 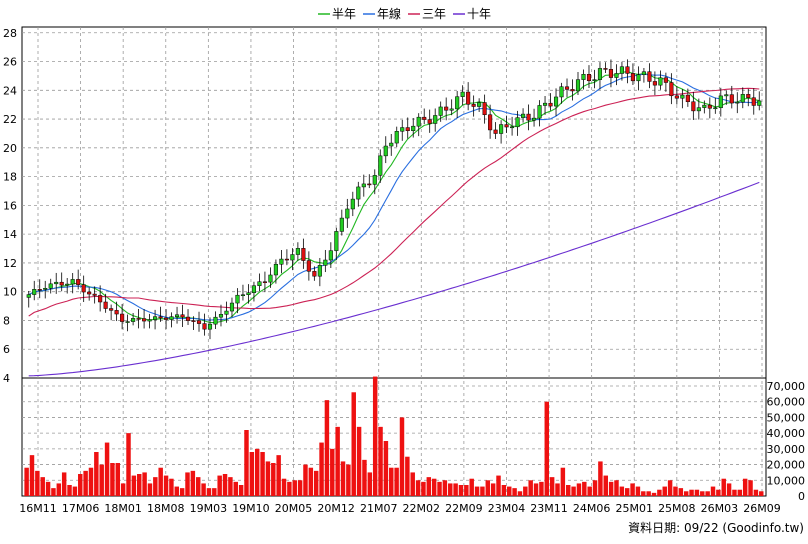 What do you see at coordinates (801, 496) in the screenshot?
I see `volume-tick-label: 0` at bounding box center [801, 496].